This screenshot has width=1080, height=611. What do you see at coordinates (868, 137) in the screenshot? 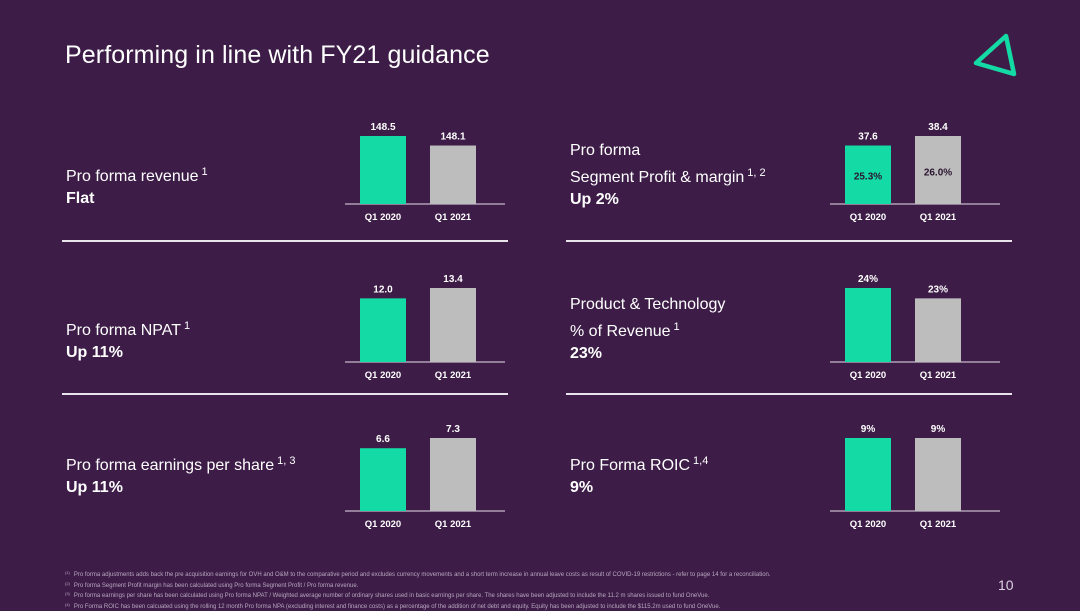
I see `data-label: 37.6` at bounding box center [868, 137].